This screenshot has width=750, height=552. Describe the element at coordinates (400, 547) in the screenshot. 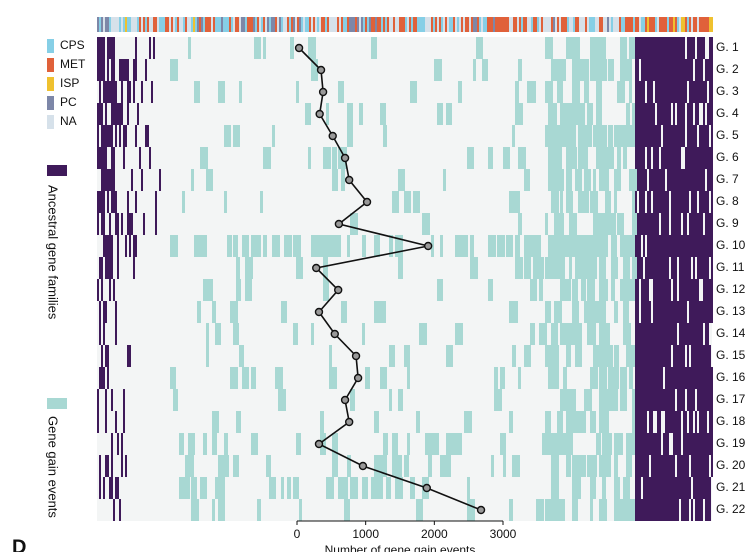

I see `x-axis-label: Number of gene gain events` at that location.